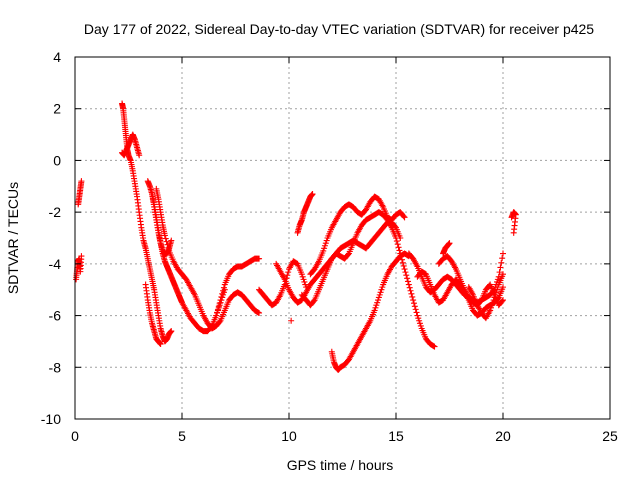 The image size is (640, 480). What do you see at coordinates (305, 213) in the screenshot?
I see `series-seg12` at bounding box center [305, 213].